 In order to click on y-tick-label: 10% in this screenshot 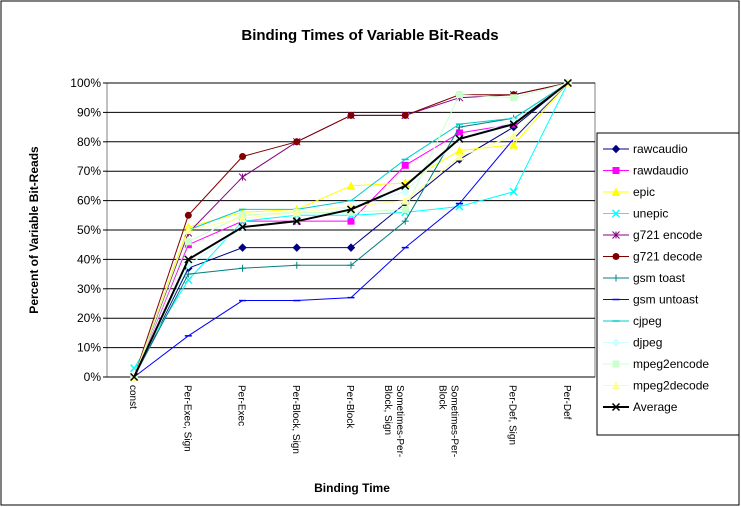, I will do `click(89, 348)`.